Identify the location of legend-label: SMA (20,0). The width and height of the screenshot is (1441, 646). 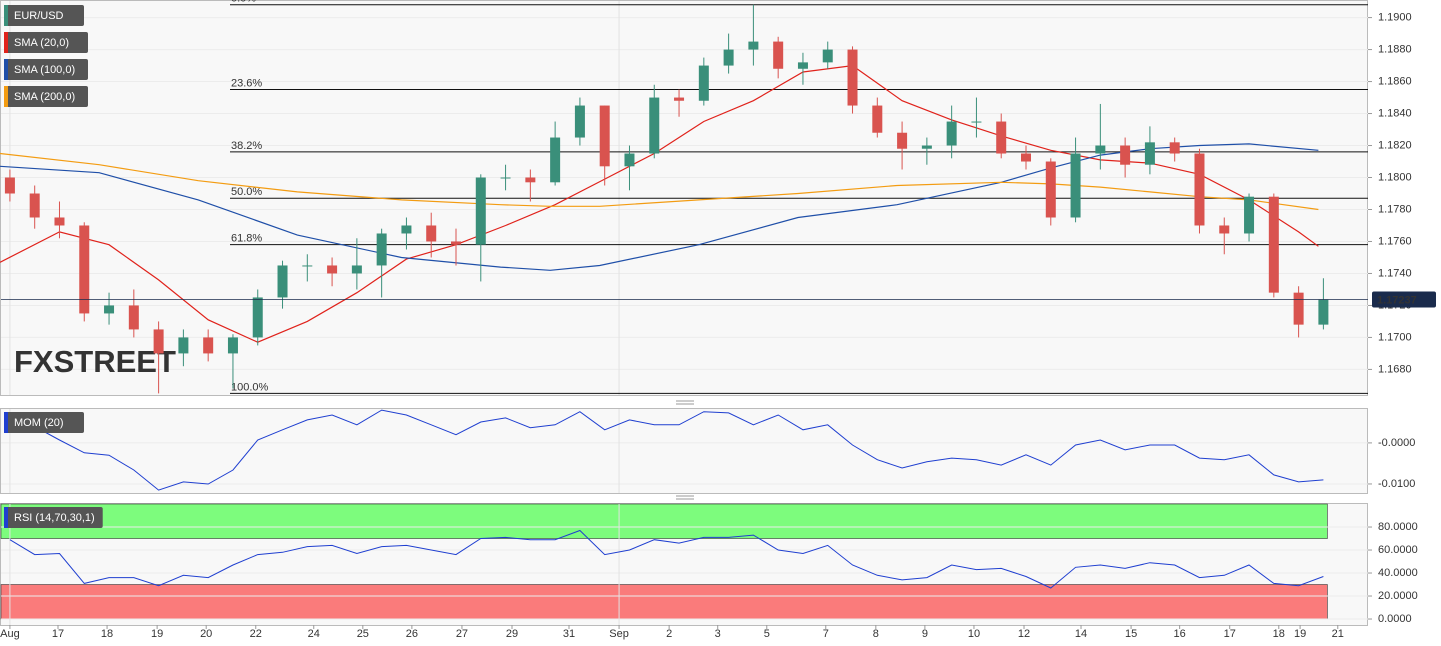
(41, 43).